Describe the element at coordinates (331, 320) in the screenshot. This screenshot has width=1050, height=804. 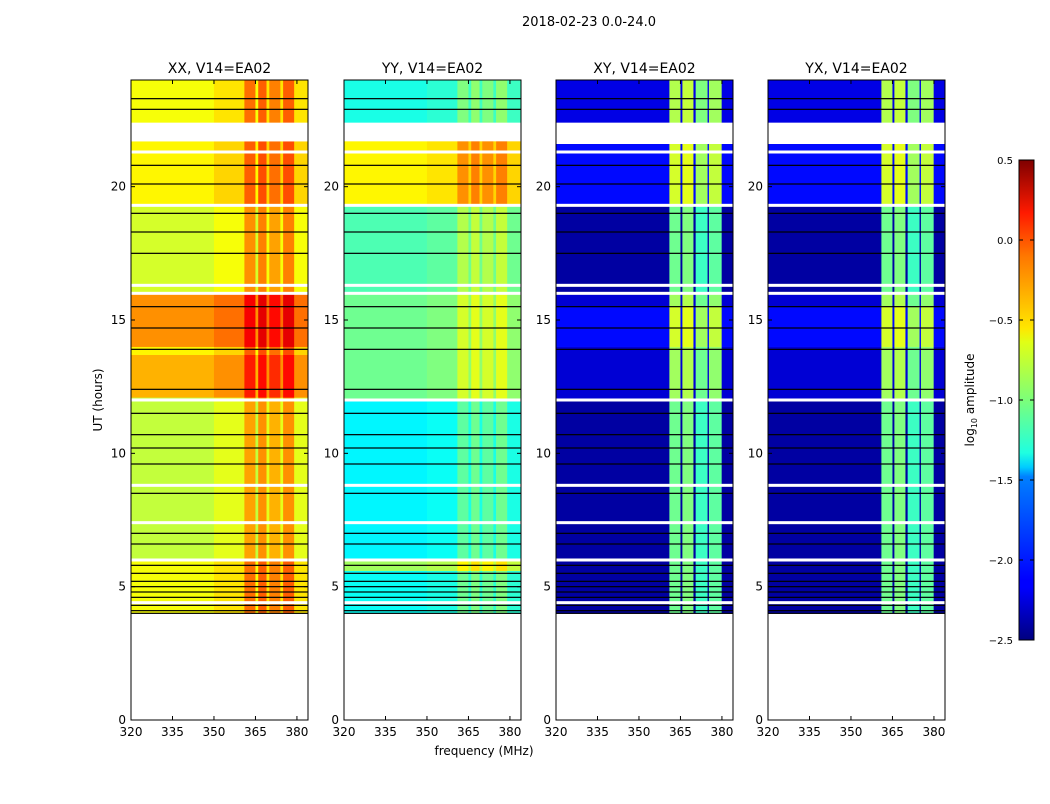
I see `y-tick-label: 15` at that location.